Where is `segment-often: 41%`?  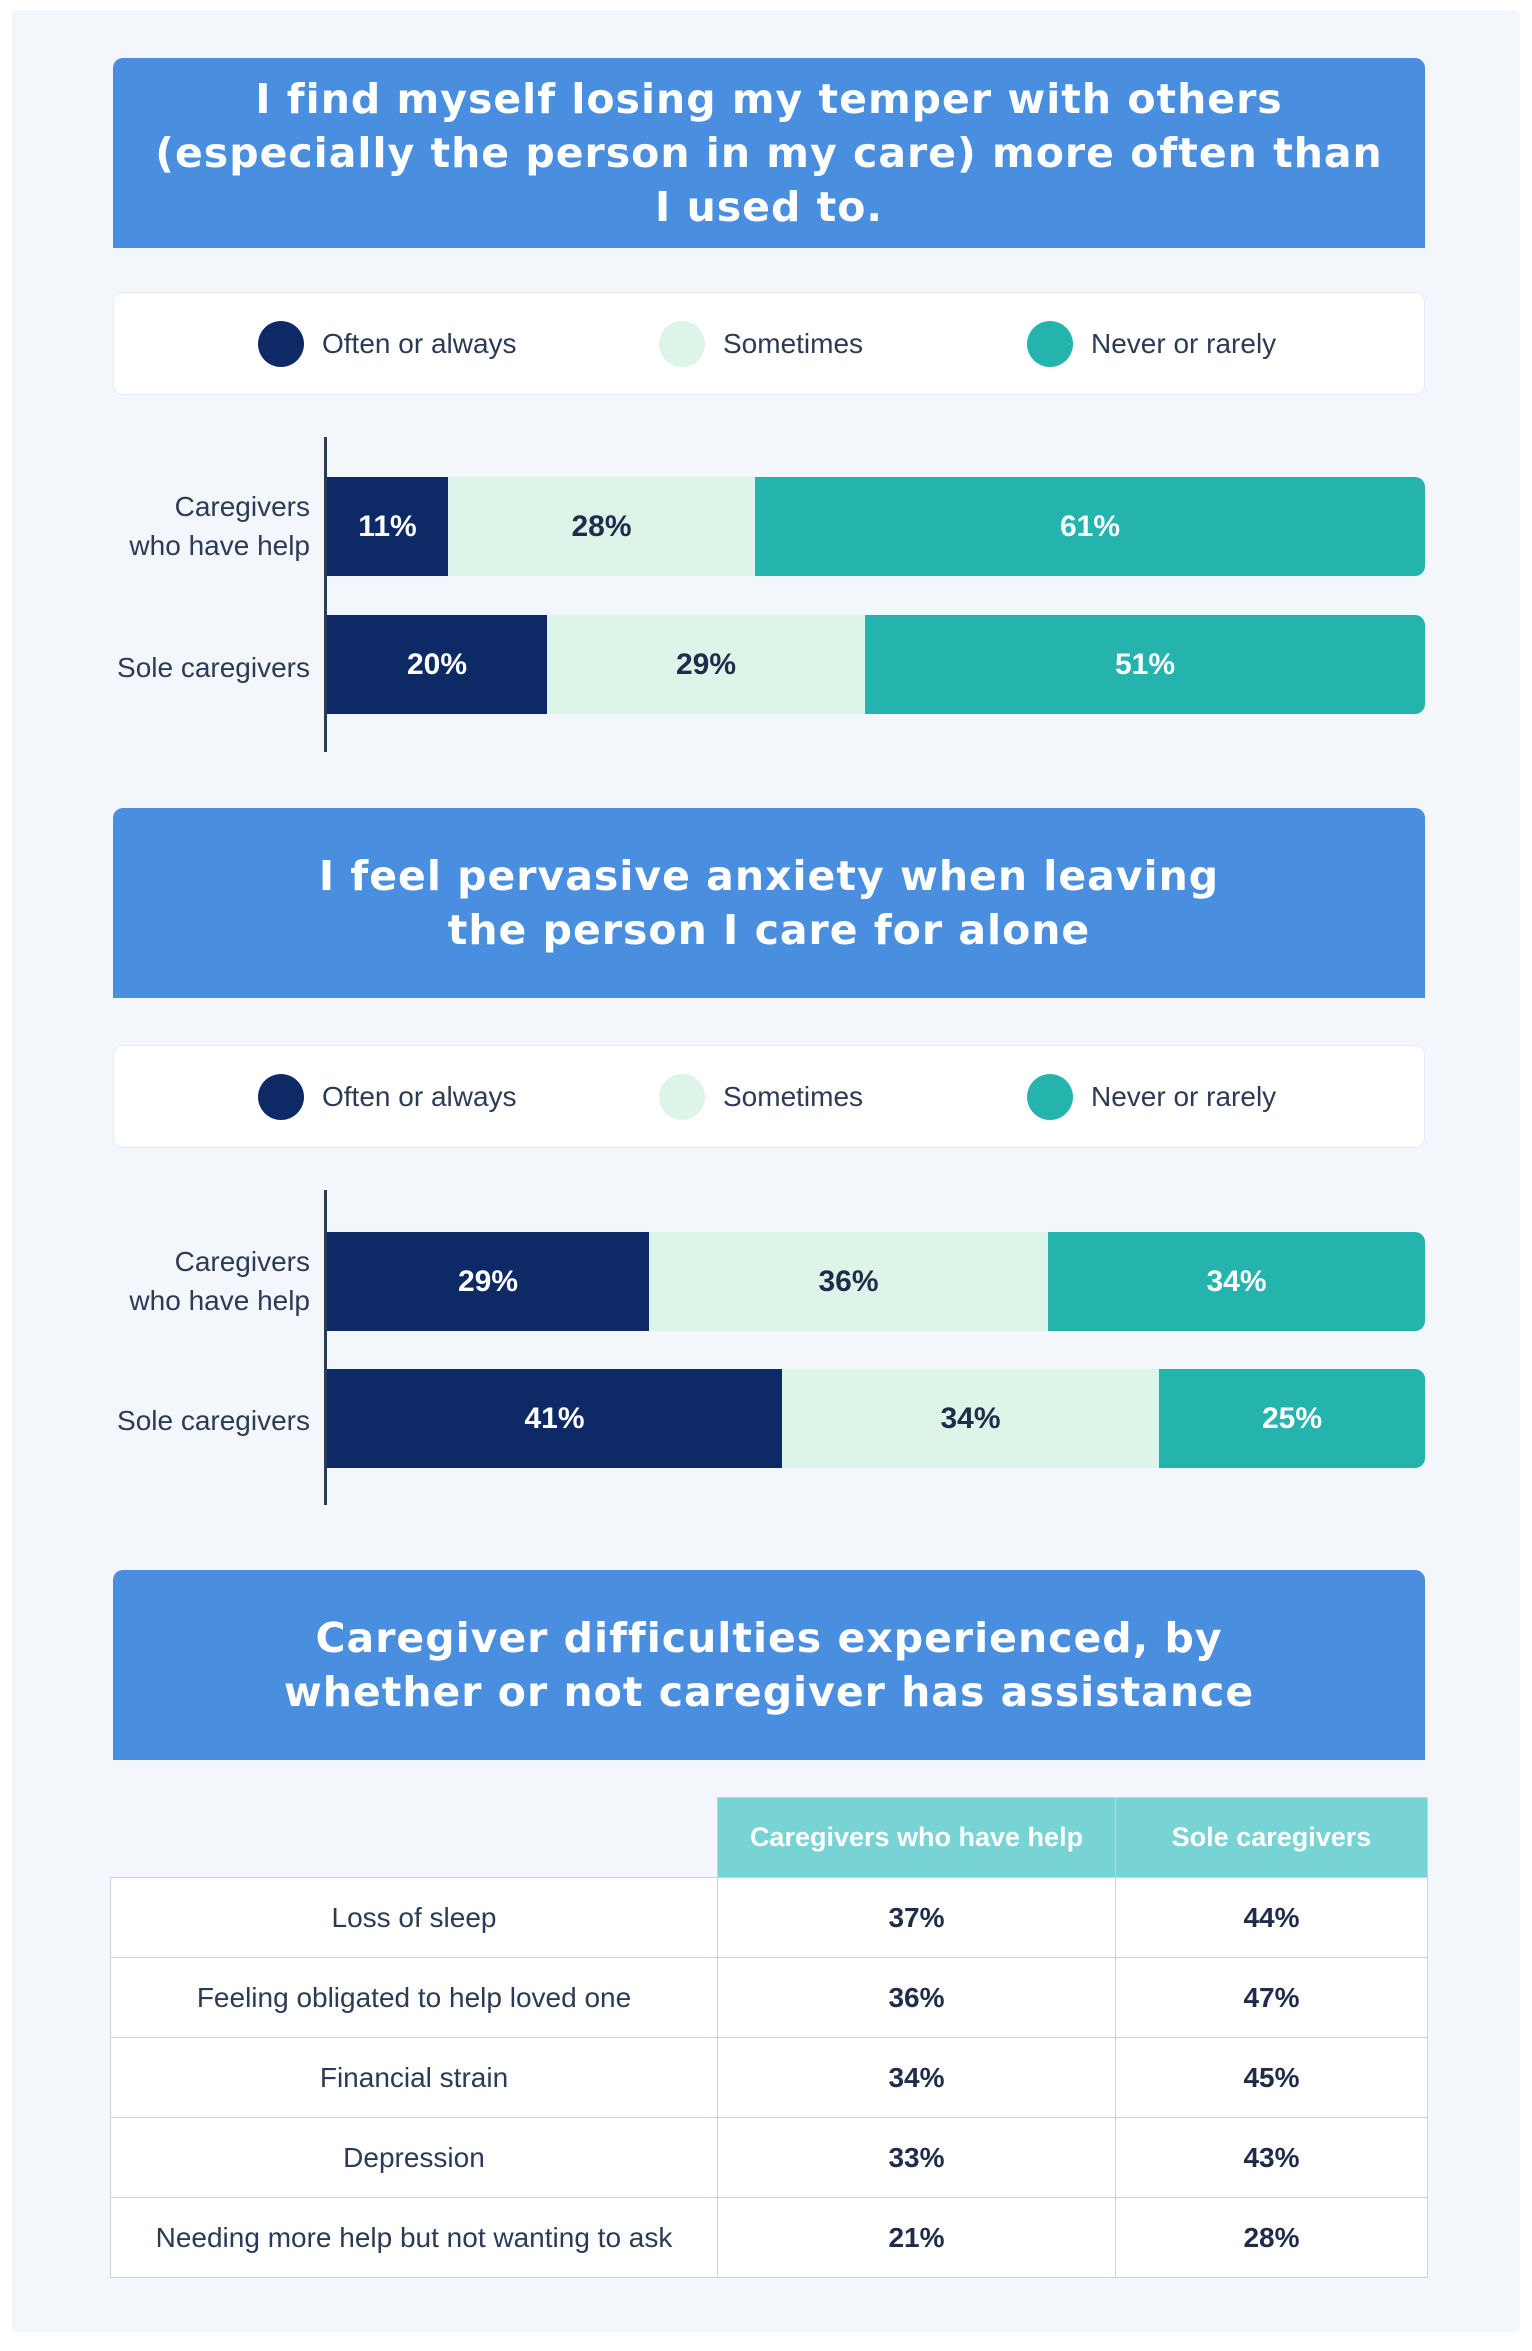
segment-often: 41% is located at coordinates (554, 1418).